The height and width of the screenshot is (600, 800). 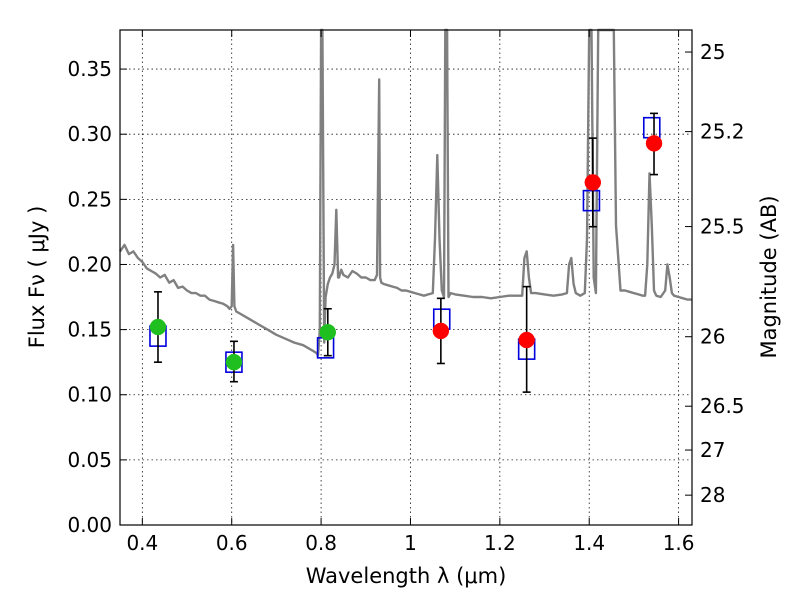 What do you see at coordinates (37, 277) in the screenshot?
I see `y-axis-label: Flux Fν ( μJy )` at bounding box center [37, 277].